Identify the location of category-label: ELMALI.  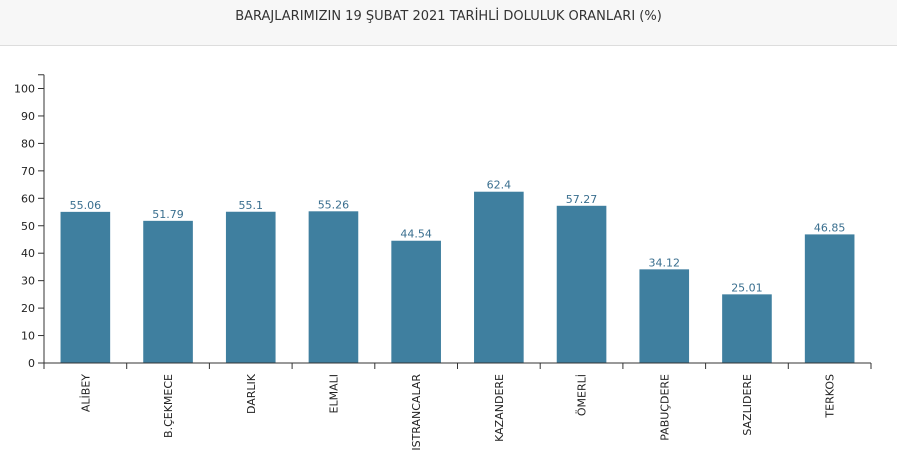
(333, 393).